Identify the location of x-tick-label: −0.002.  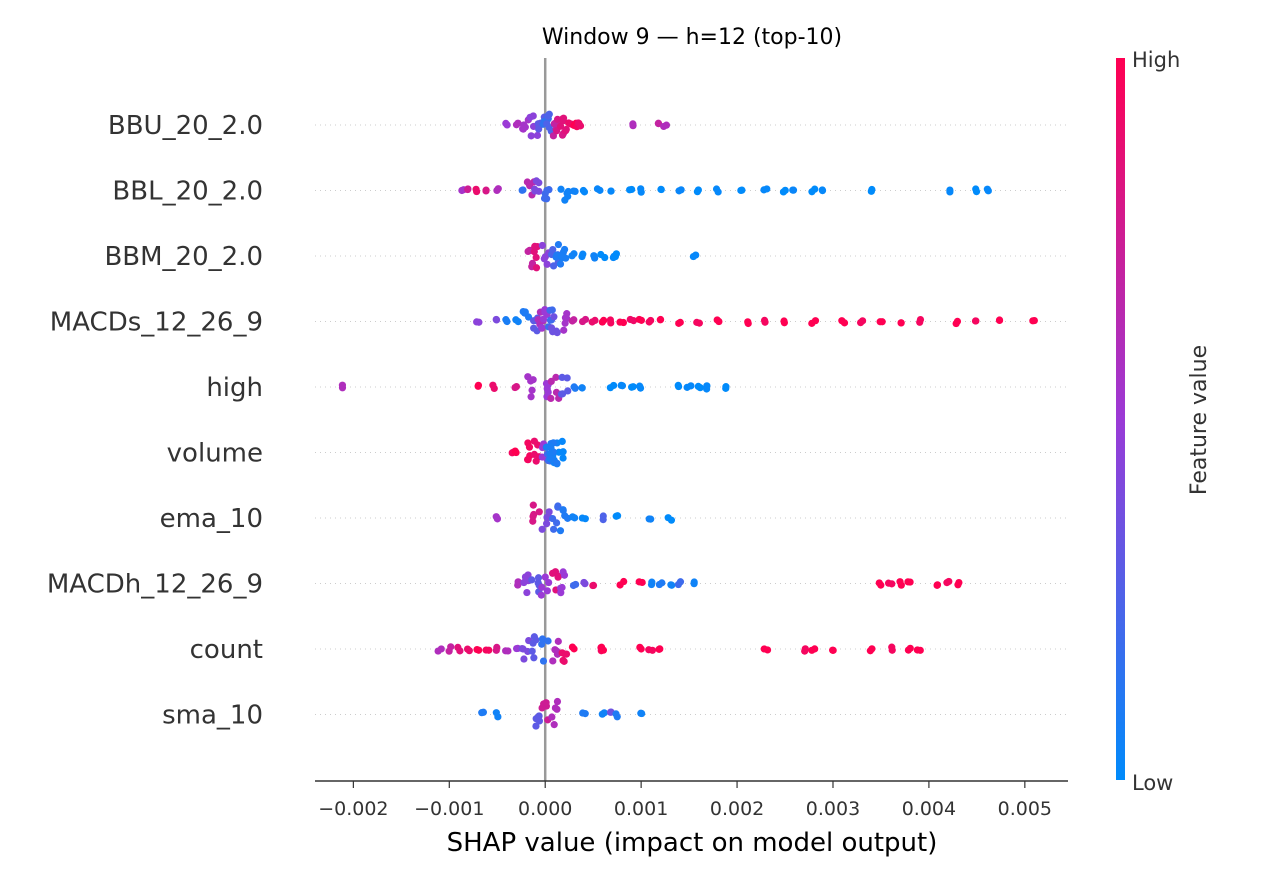
(353, 809).